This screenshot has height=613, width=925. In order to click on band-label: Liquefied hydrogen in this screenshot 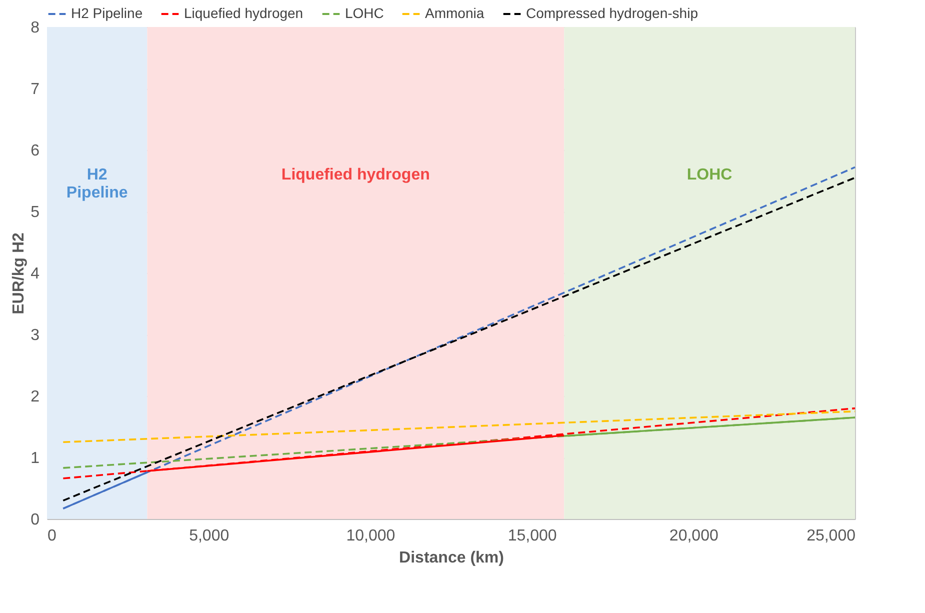, I will do `click(355, 175)`.